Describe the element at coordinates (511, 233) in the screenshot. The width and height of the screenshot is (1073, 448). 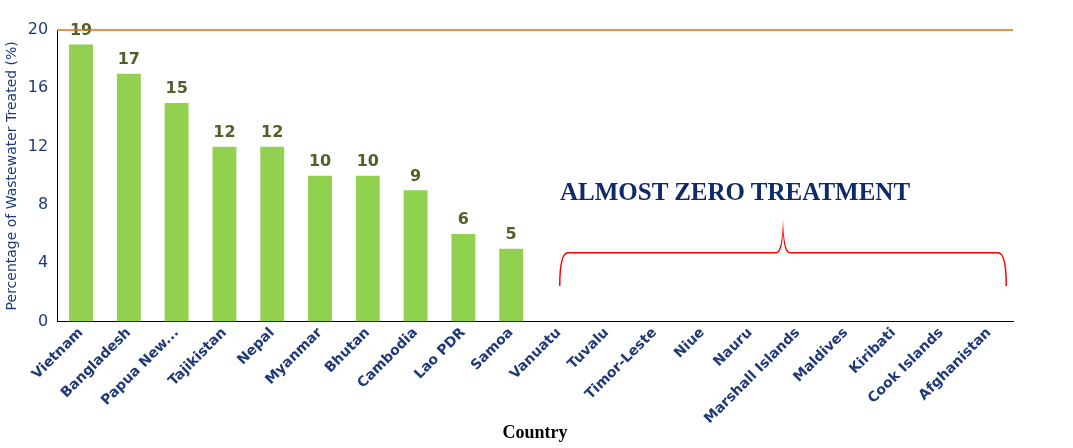
I see `data-label: 5` at that location.